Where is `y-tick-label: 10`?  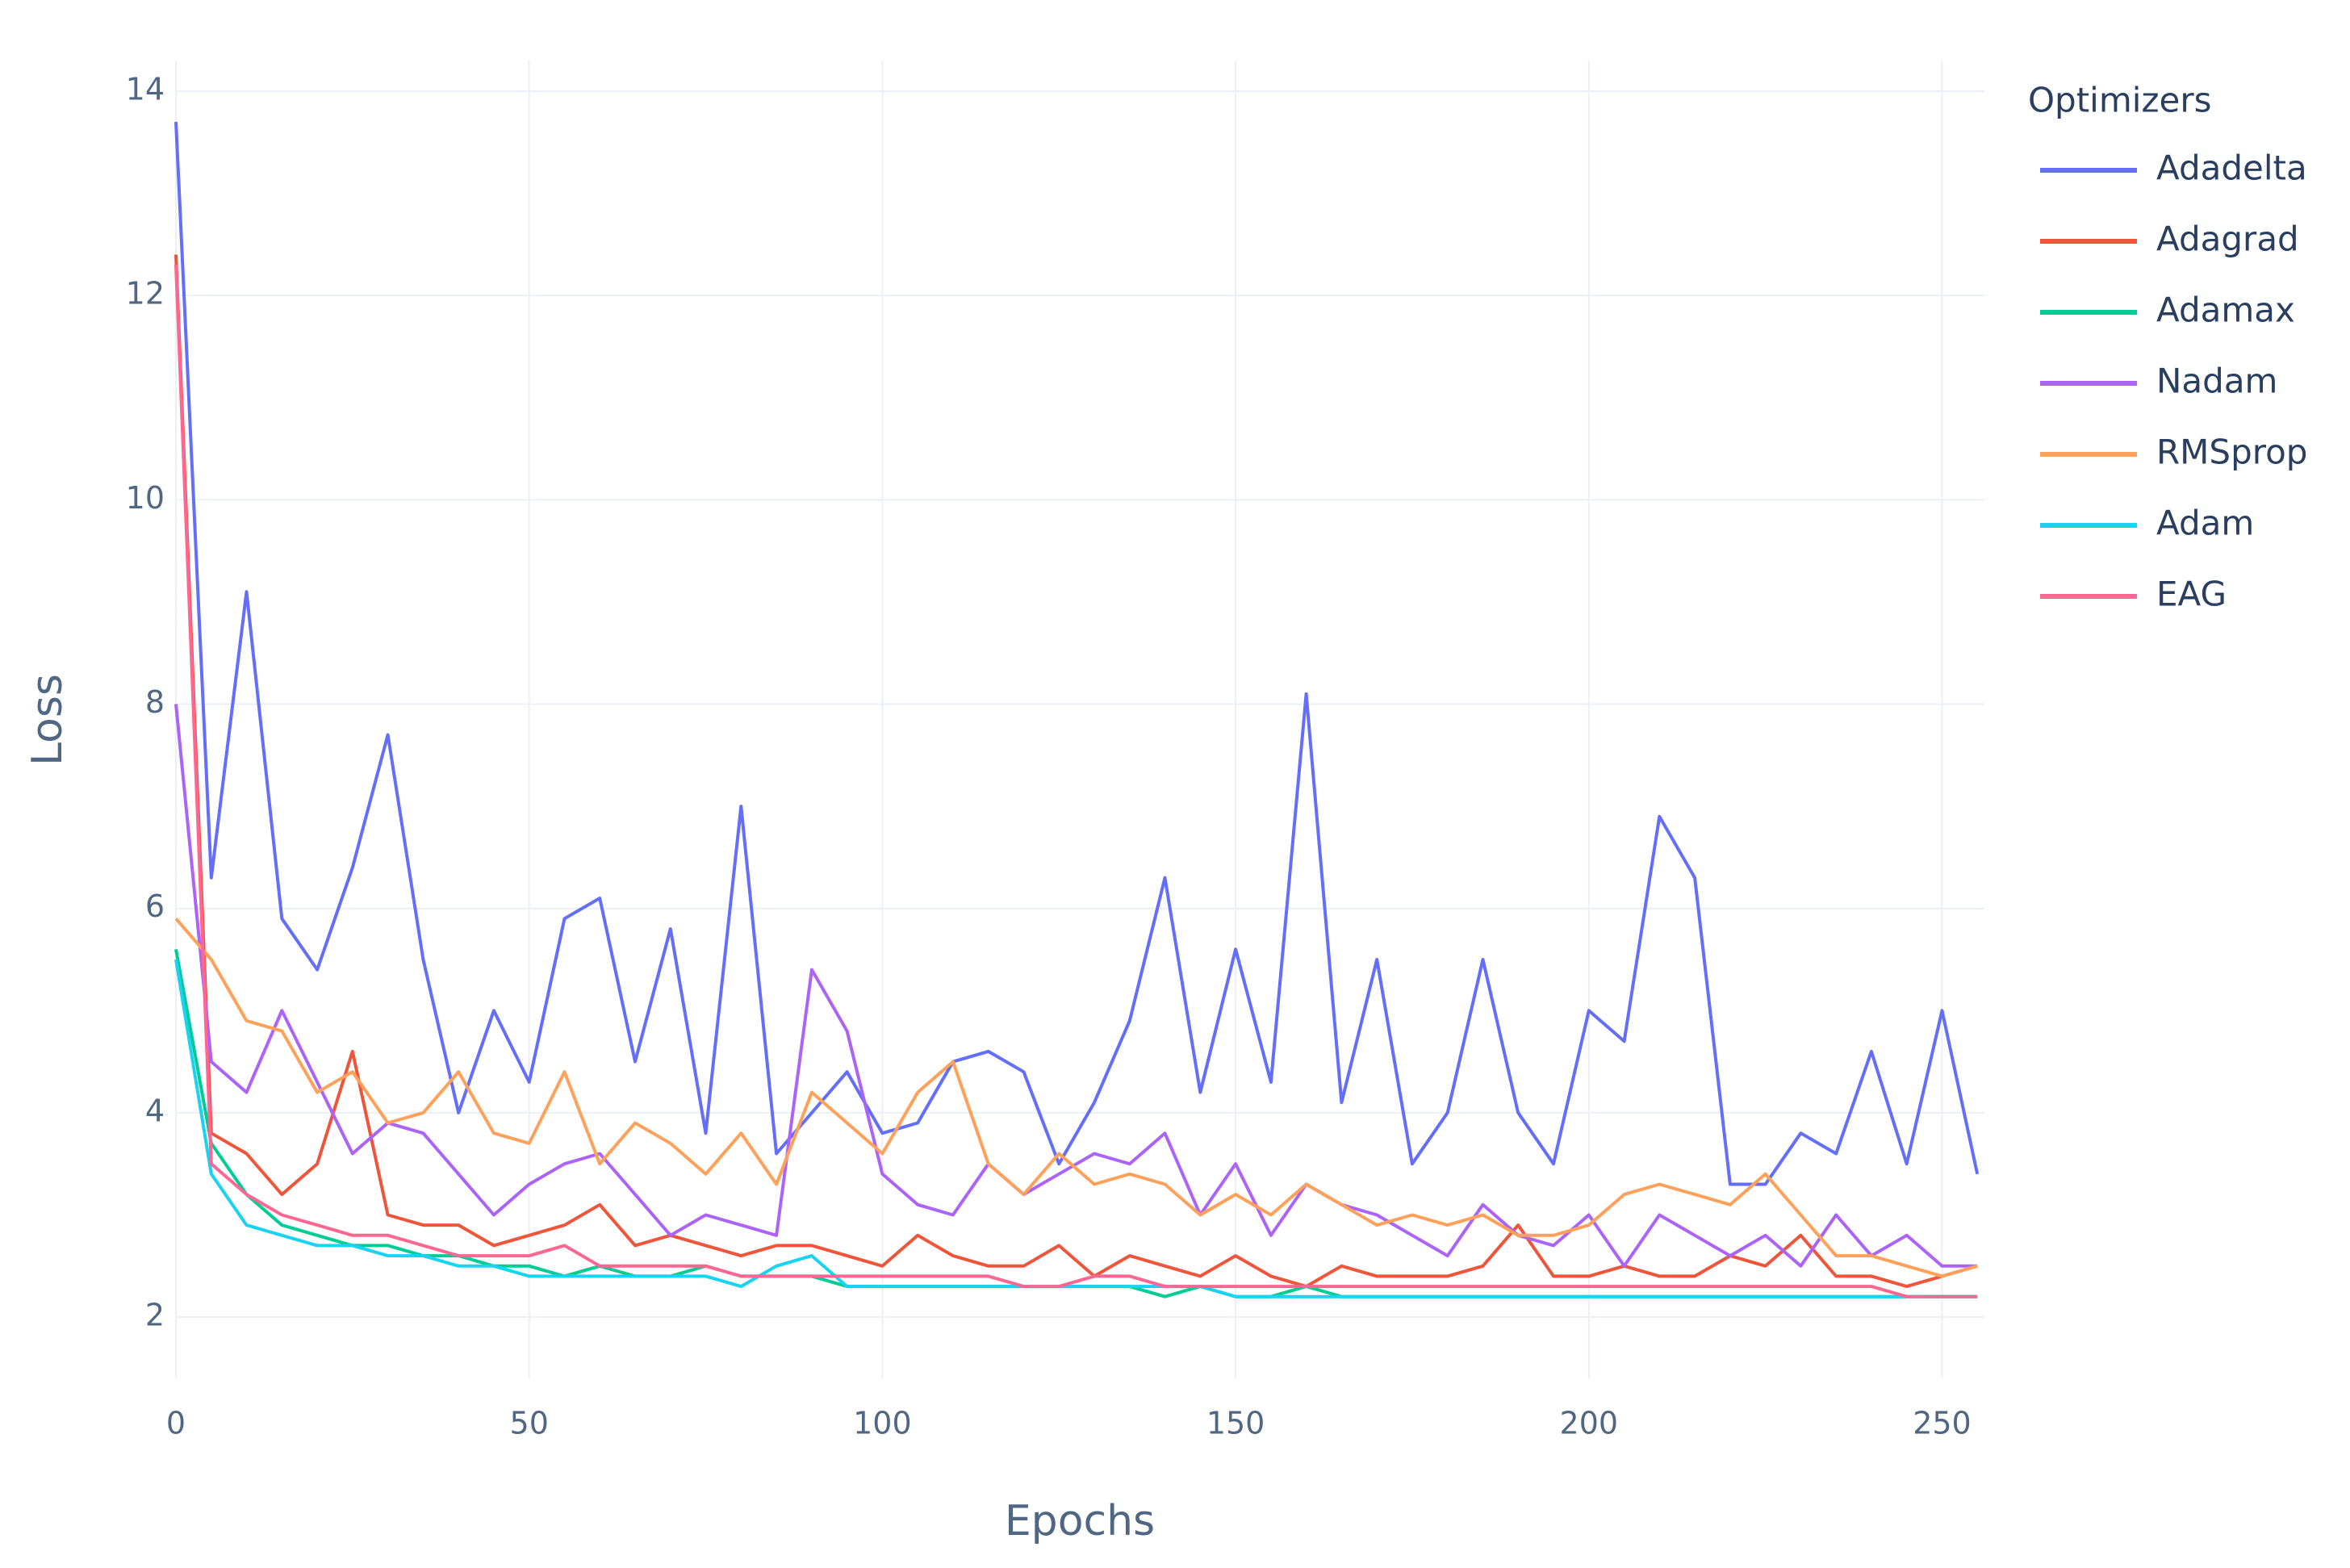
y-tick-label: 10 is located at coordinates (145, 498).